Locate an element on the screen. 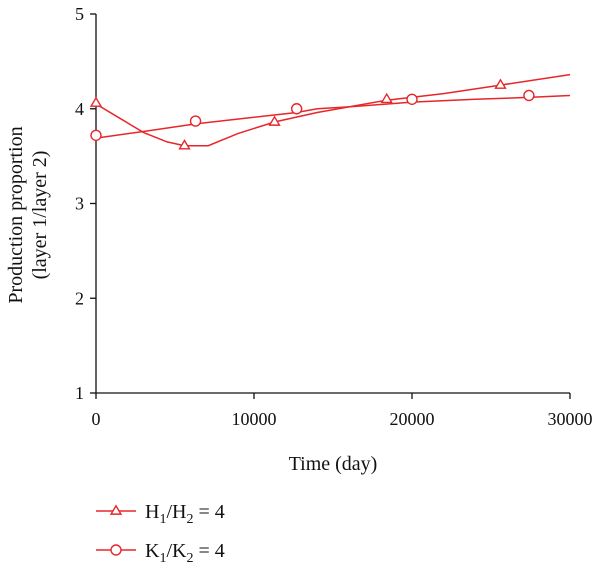 Image resolution: width=600 pixels, height=573 pixels. legend-label: K1/K2 = 4 is located at coordinates (185, 553).